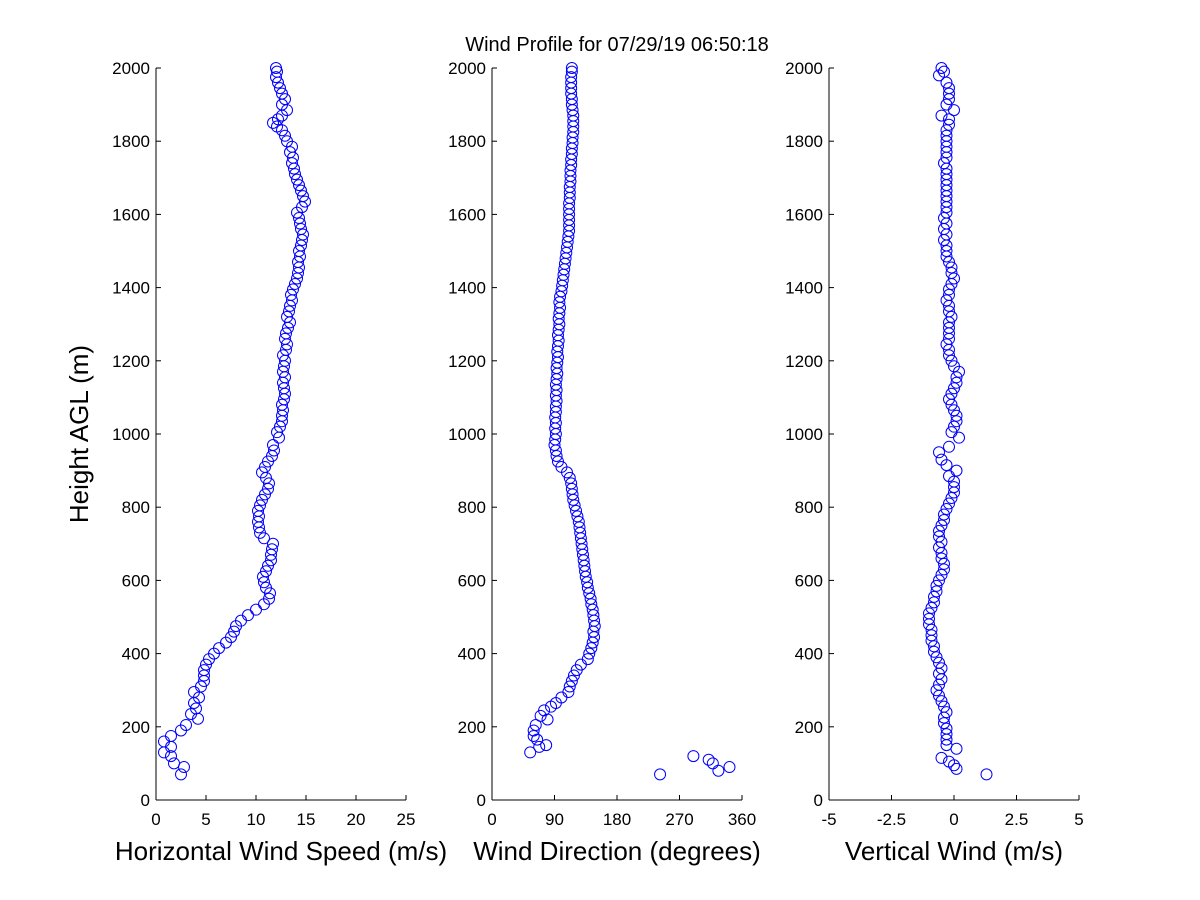 Image resolution: width=1200 pixels, height=900 pixels. Describe the element at coordinates (131, 141) in the screenshot. I see `horizontal-wind-speed-y-tick-label: 1800` at that location.